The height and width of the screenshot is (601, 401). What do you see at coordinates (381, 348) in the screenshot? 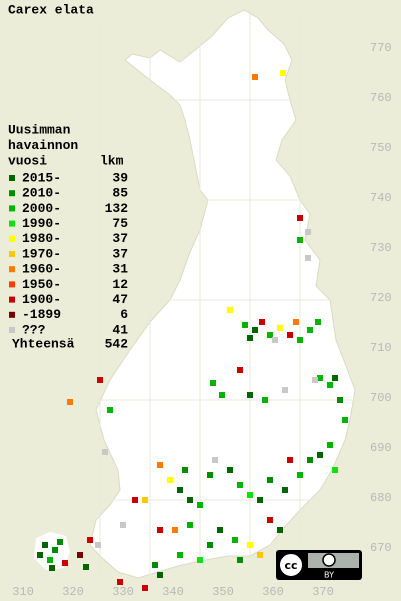
I see `y-tick-label: 710` at bounding box center [381, 348].